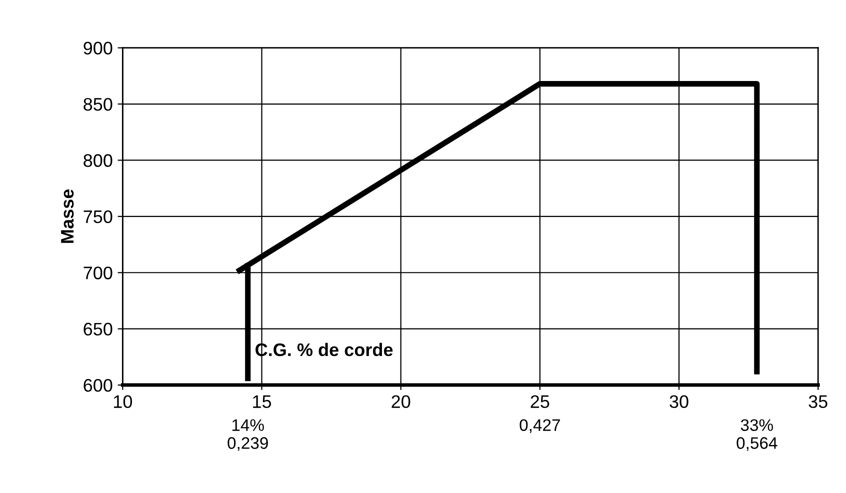 This screenshot has height=493, width=846. What do you see at coordinates (540, 401) in the screenshot?
I see `x-tick-label: 25` at bounding box center [540, 401].